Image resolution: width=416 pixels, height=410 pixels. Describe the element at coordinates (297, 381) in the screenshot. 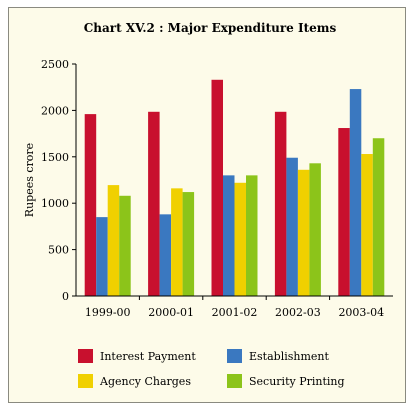

I see `legend-label: Security Printing` at that location.